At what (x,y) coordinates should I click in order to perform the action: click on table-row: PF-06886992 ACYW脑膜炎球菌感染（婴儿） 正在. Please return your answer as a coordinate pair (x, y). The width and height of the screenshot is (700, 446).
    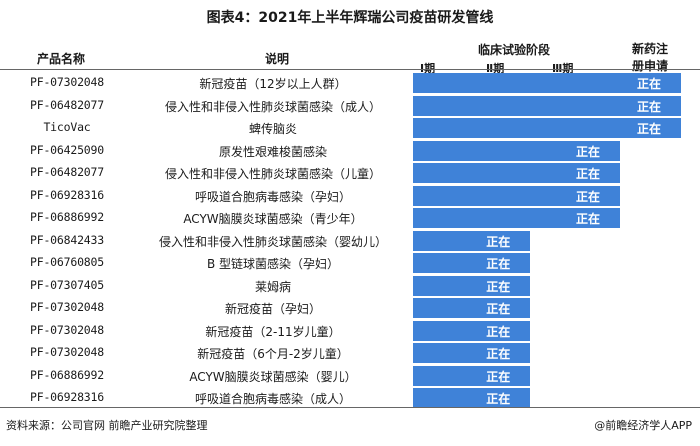
    Looking at the image, I should click on (350, 376).